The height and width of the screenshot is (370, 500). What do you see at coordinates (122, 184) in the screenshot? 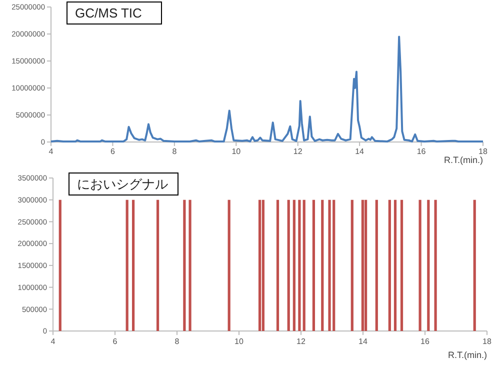
I see `chart-title: においシグナル` at bounding box center [122, 184].